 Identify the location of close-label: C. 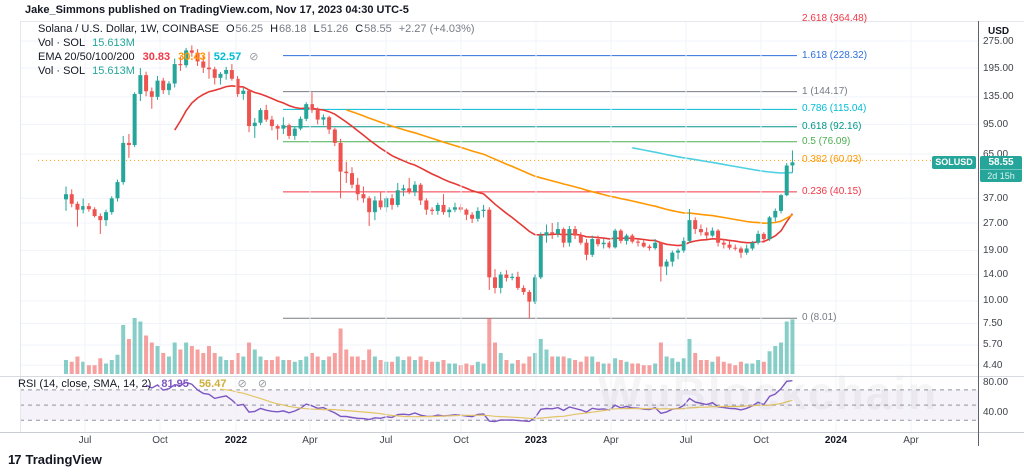
(359, 29).